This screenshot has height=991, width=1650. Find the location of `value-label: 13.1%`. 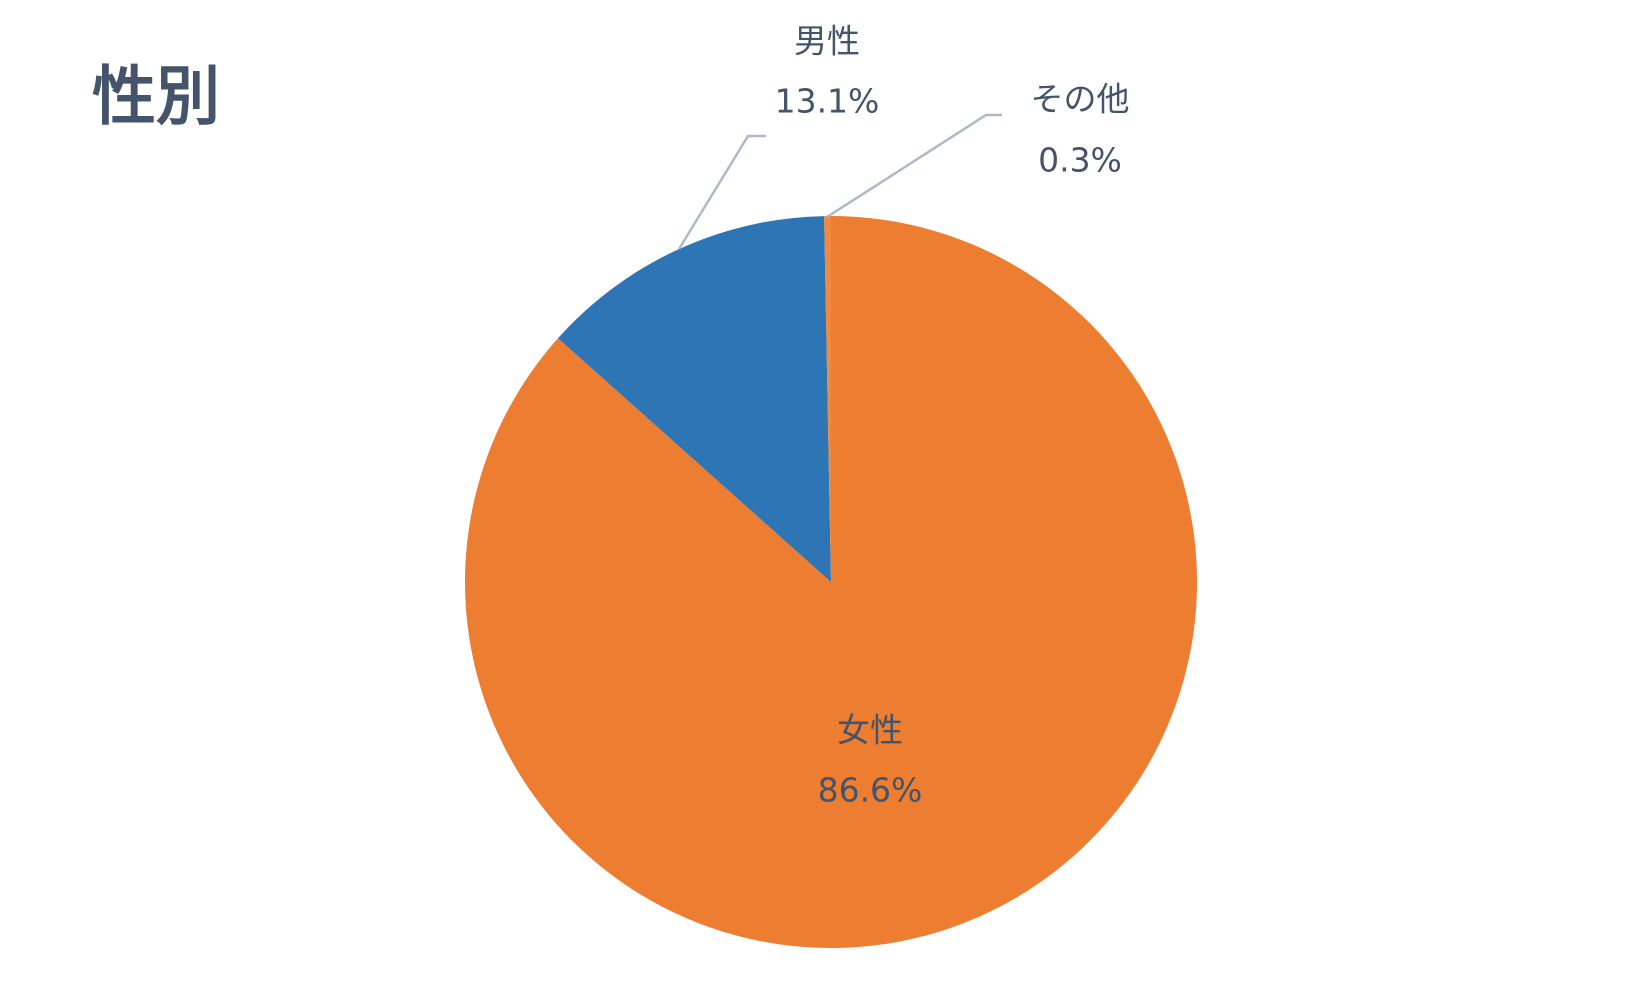

value-label: 13.1% is located at coordinates (827, 101).